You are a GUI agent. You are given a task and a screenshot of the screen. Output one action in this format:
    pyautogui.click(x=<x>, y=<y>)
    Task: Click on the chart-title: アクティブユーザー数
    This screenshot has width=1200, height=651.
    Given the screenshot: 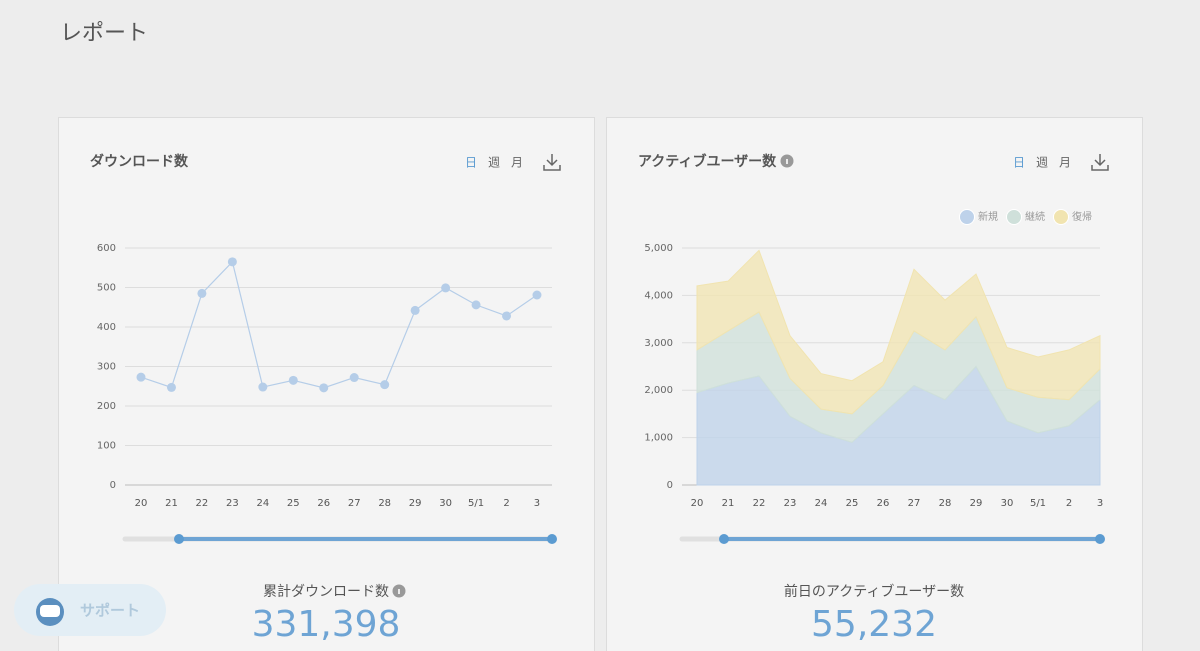 What is the action you would take?
    pyautogui.click(x=707, y=161)
    